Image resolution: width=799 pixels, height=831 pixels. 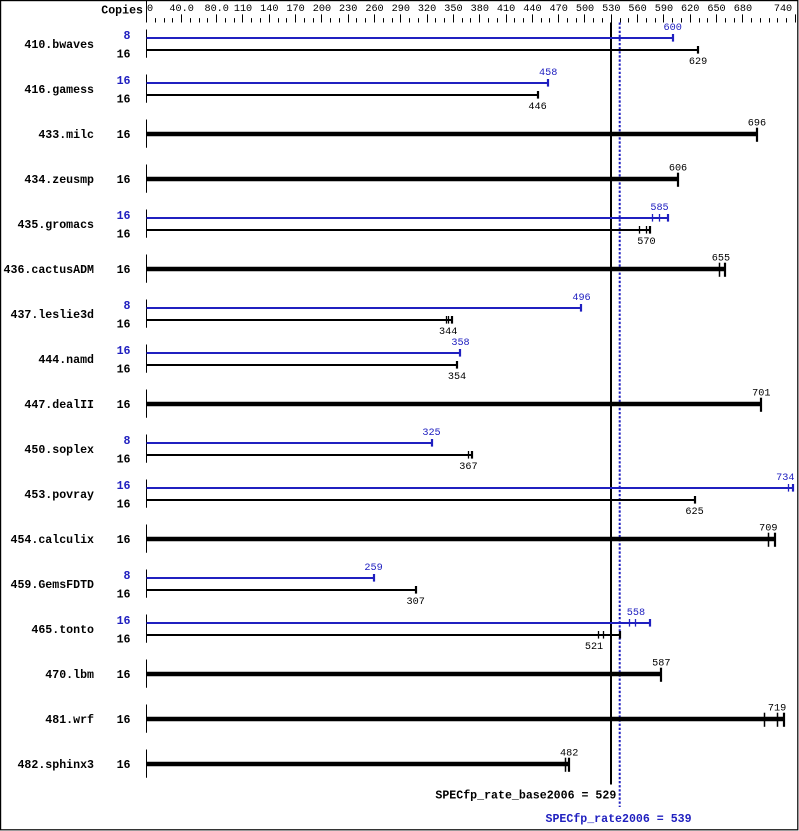 What do you see at coordinates (694, 512) in the screenshot?
I see `svg-text: 625` at bounding box center [694, 512].